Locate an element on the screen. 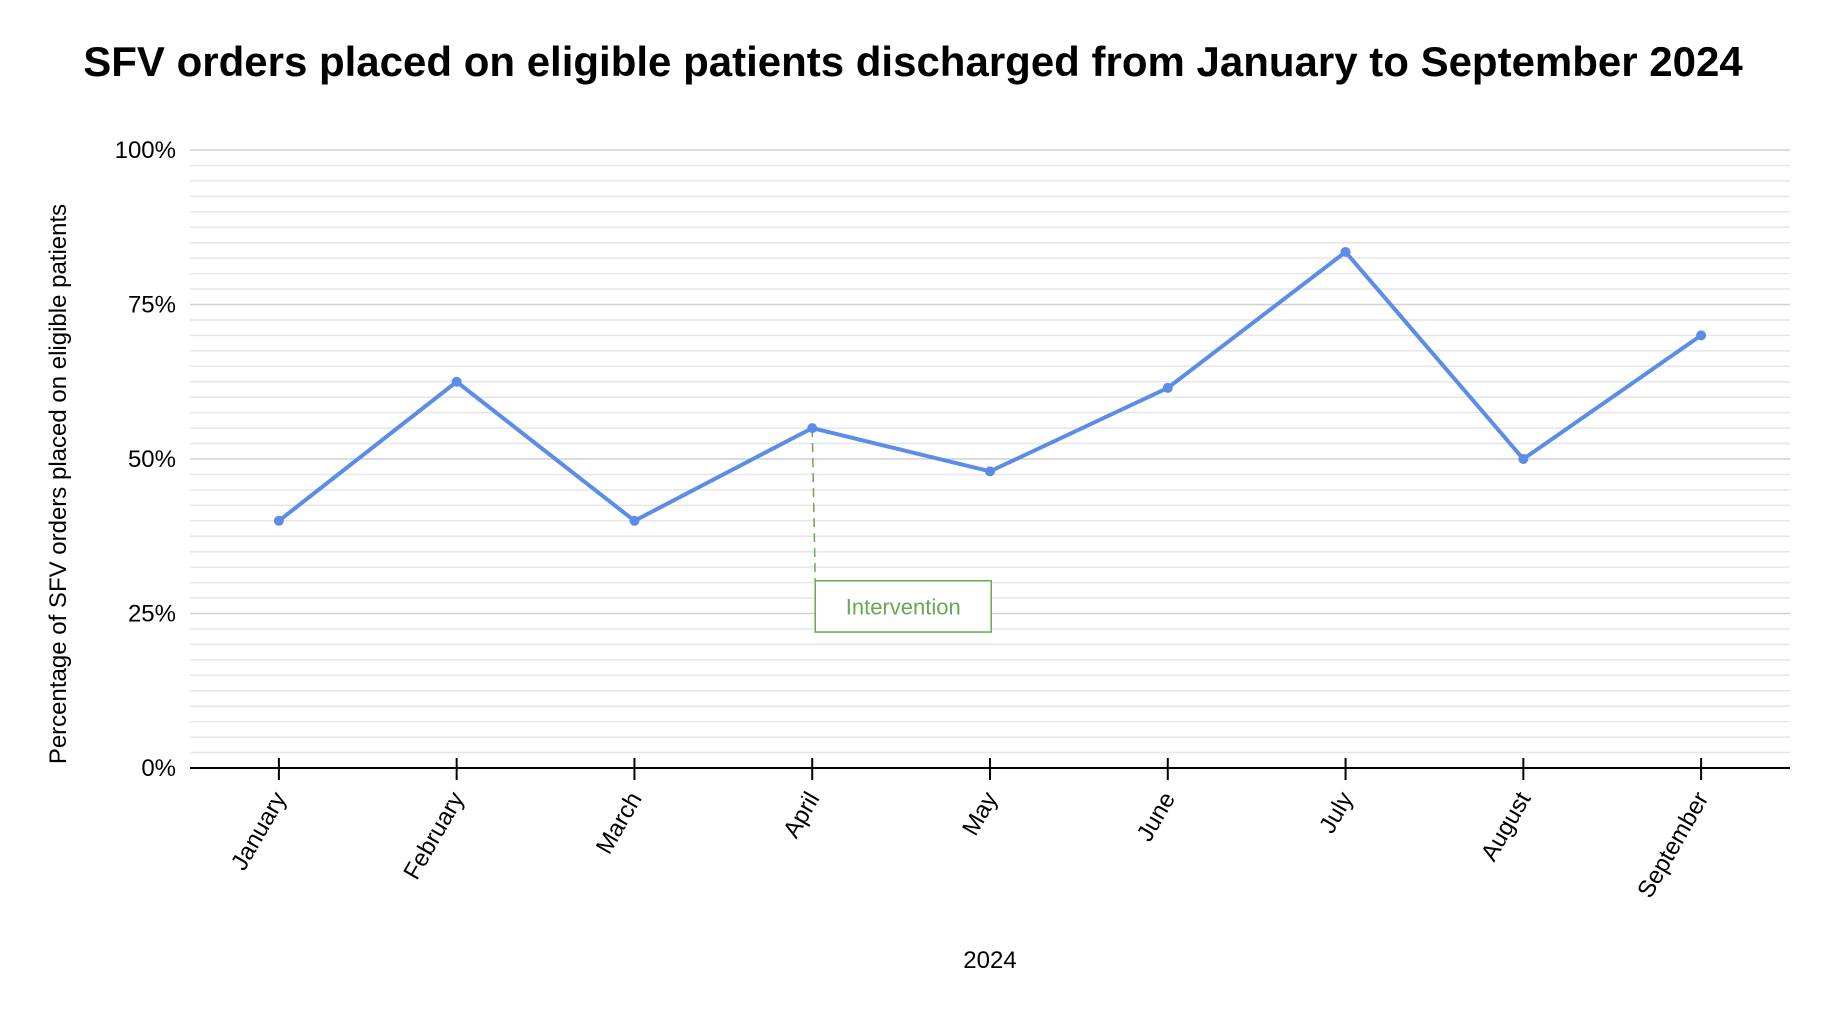 Image resolution: width=1826 pixels, height=1018 pixels. x-tick-label: March is located at coordinates (619, 823).